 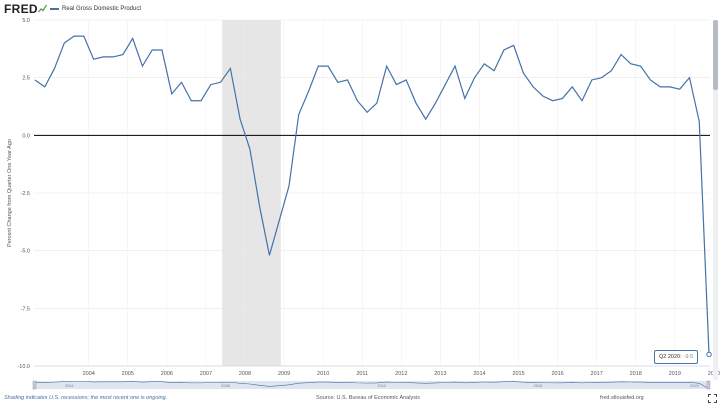 What do you see at coordinates (539, 385) in the screenshot?
I see `navigator-year-label: 2016` at bounding box center [539, 385].